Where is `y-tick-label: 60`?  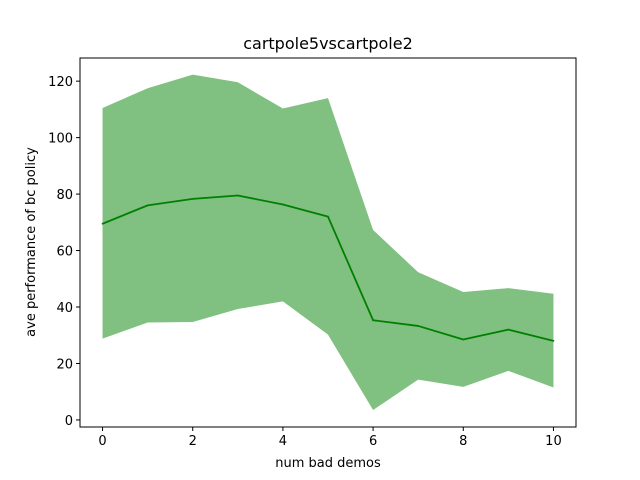
y-tick-label: 60 is located at coordinates (64, 252).